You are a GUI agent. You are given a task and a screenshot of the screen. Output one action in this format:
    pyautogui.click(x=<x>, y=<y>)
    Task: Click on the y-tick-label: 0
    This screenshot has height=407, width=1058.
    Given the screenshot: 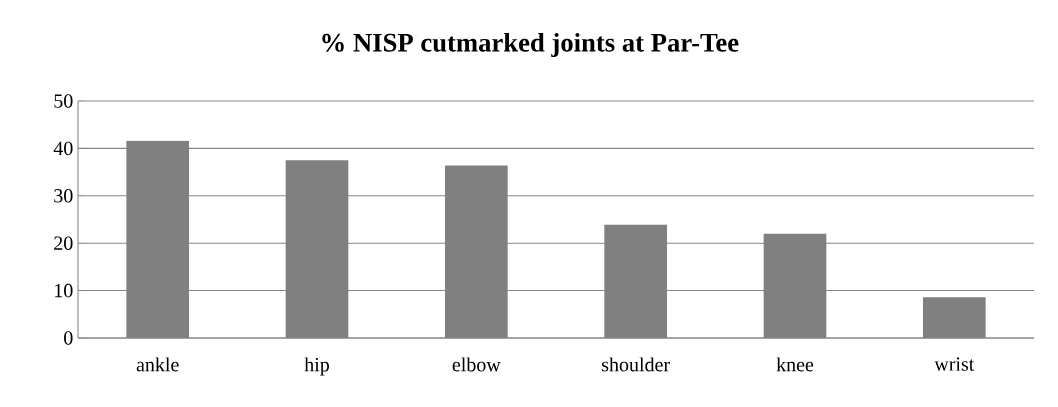 What is the action you would take?
    pyautogui.click(x=68, y=338)
    